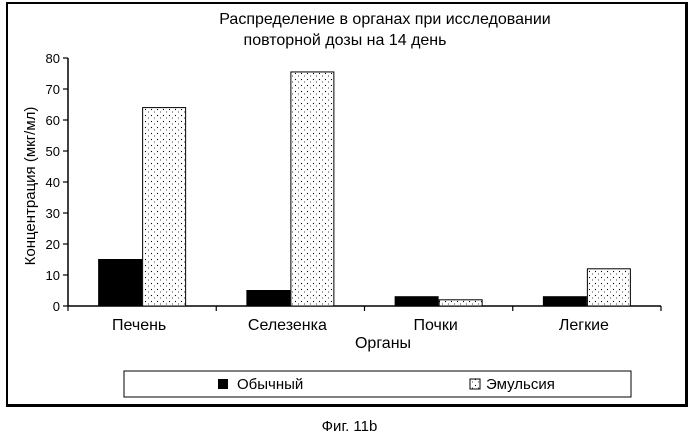 The height and width of the screenshot is (442, 699). Describe the element at coordinates (223, 384) in the screenshot. I see `legend-swatch-obychny` at that location.